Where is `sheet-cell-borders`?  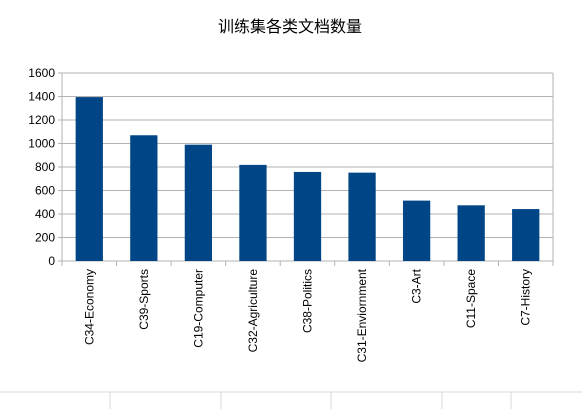
sheet-cell-borders is located at coordinates (291, 400).